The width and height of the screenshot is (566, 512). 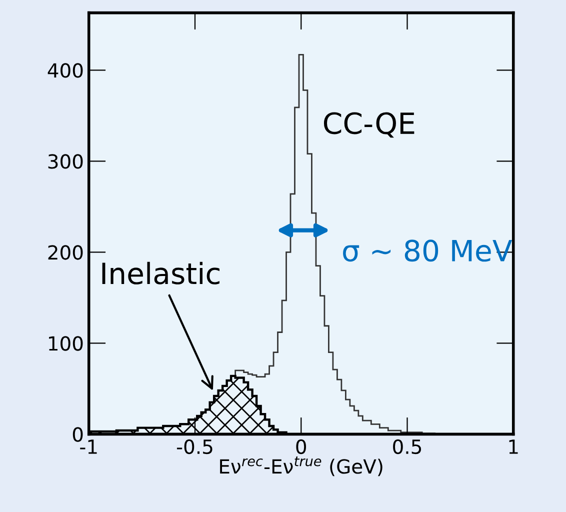 I want to click on series-label: CC-QE, so click(x=369, y=125).